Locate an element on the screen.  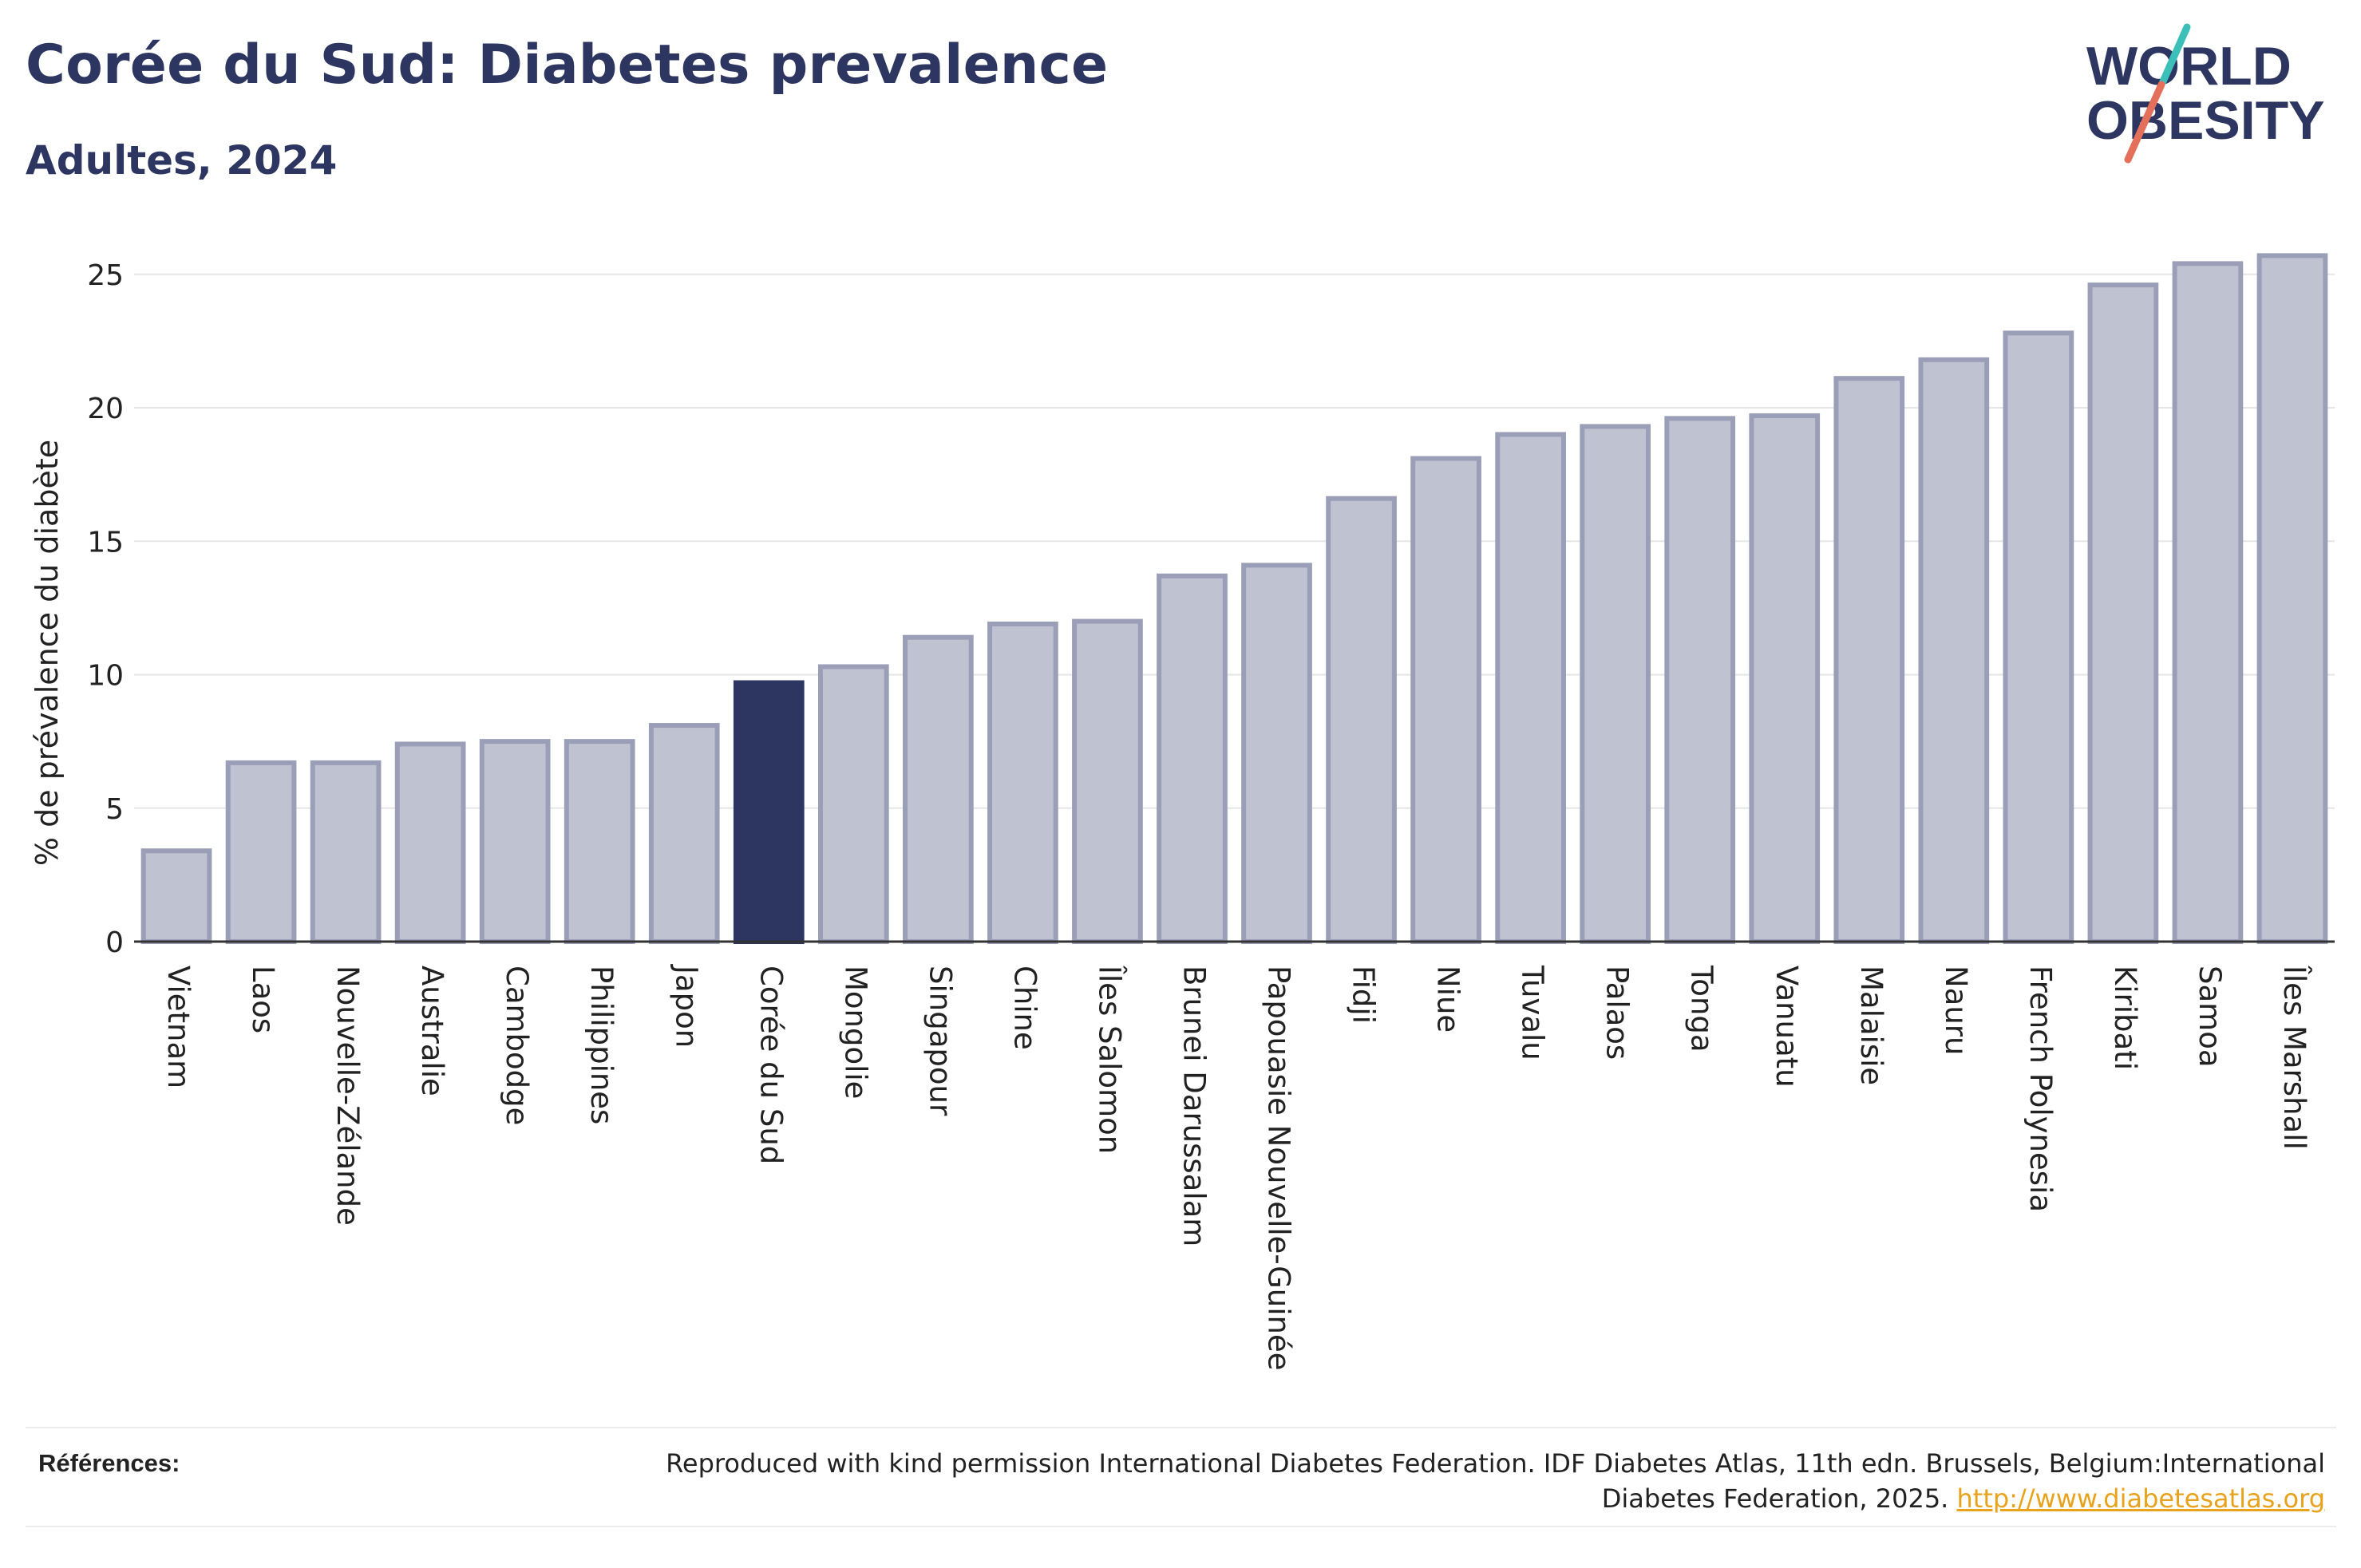
bar-malaisie is located at coordinates (1869, 660).